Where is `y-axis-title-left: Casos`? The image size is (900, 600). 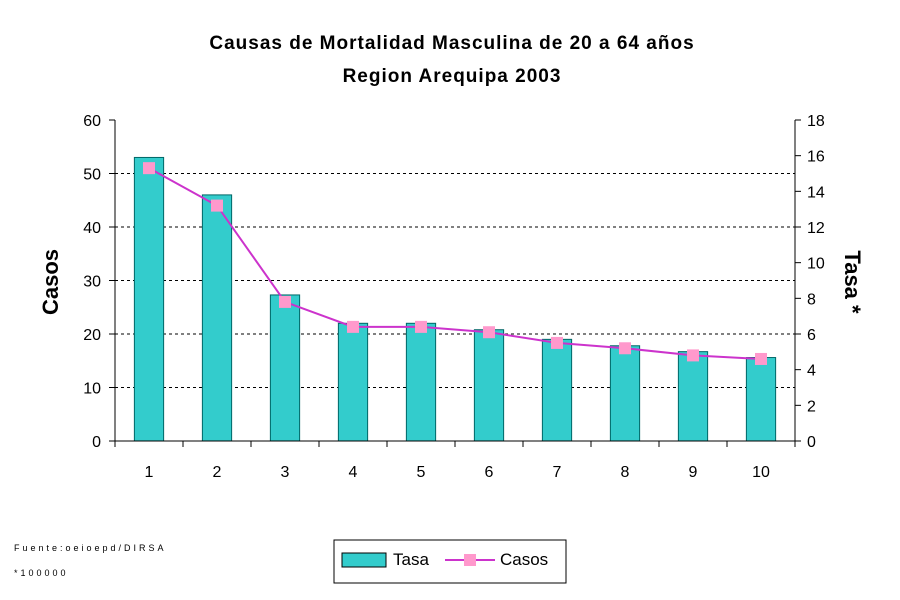
y-axis-title-left: Casos is located at coordinates (50, 282).